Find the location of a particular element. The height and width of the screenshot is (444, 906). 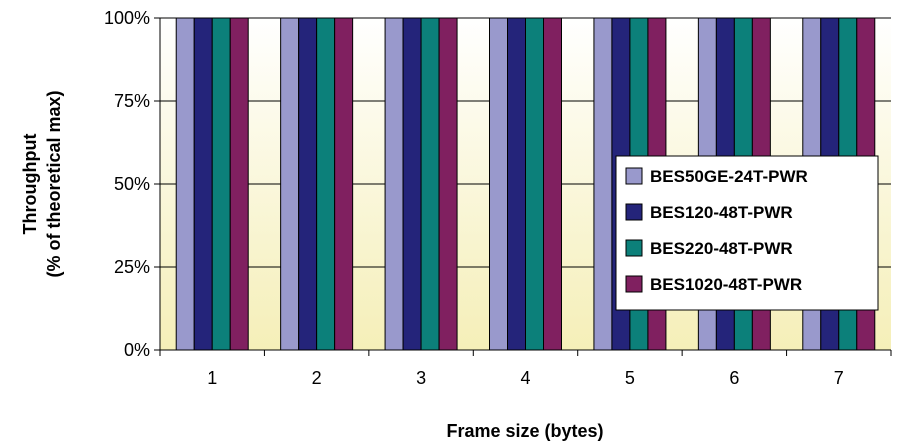

legend-box is located at coordinates (747, 233).